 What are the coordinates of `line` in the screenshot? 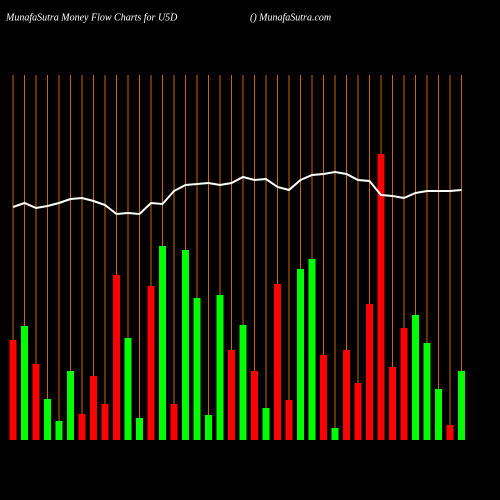 It's located at (237, 193).